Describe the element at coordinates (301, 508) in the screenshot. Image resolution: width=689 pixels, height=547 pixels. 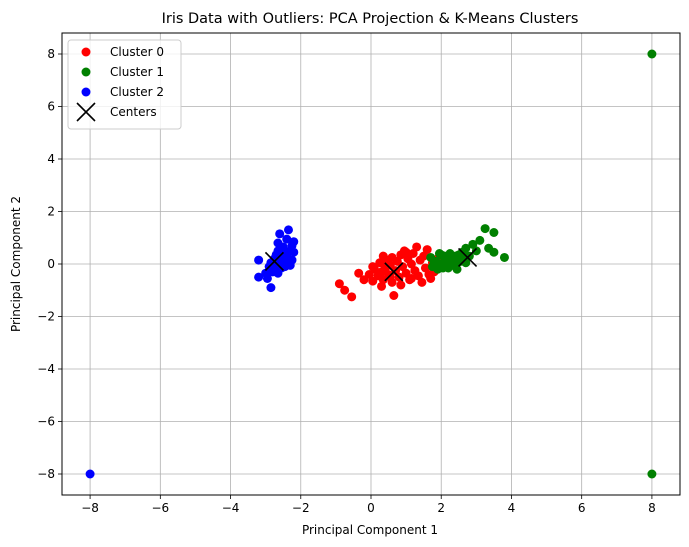
I see `x-tick-label: −2` at that location.